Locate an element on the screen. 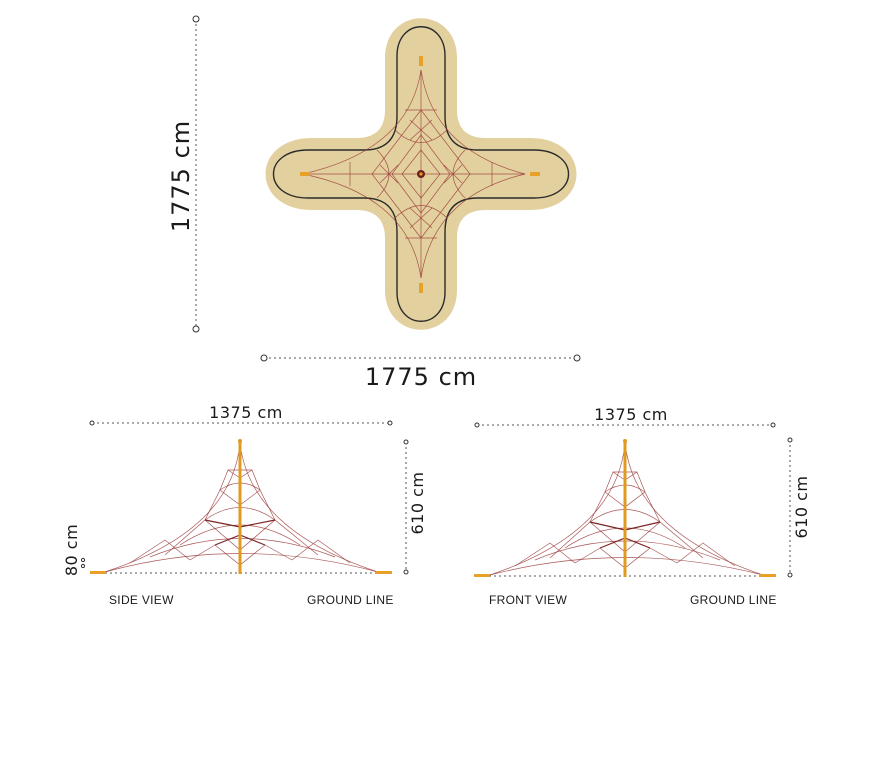 The width and height of the screenshot is (887, 767). top-width-dimension: 1775 cm is located at coordinates (420, 372).